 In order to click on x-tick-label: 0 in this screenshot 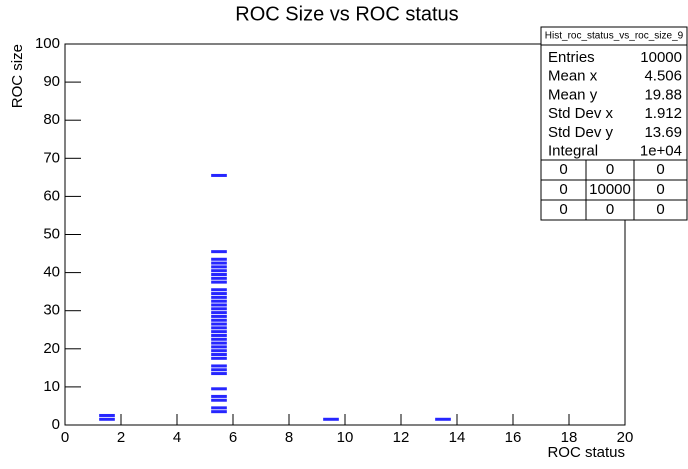, I will do `click(65, 437)`.